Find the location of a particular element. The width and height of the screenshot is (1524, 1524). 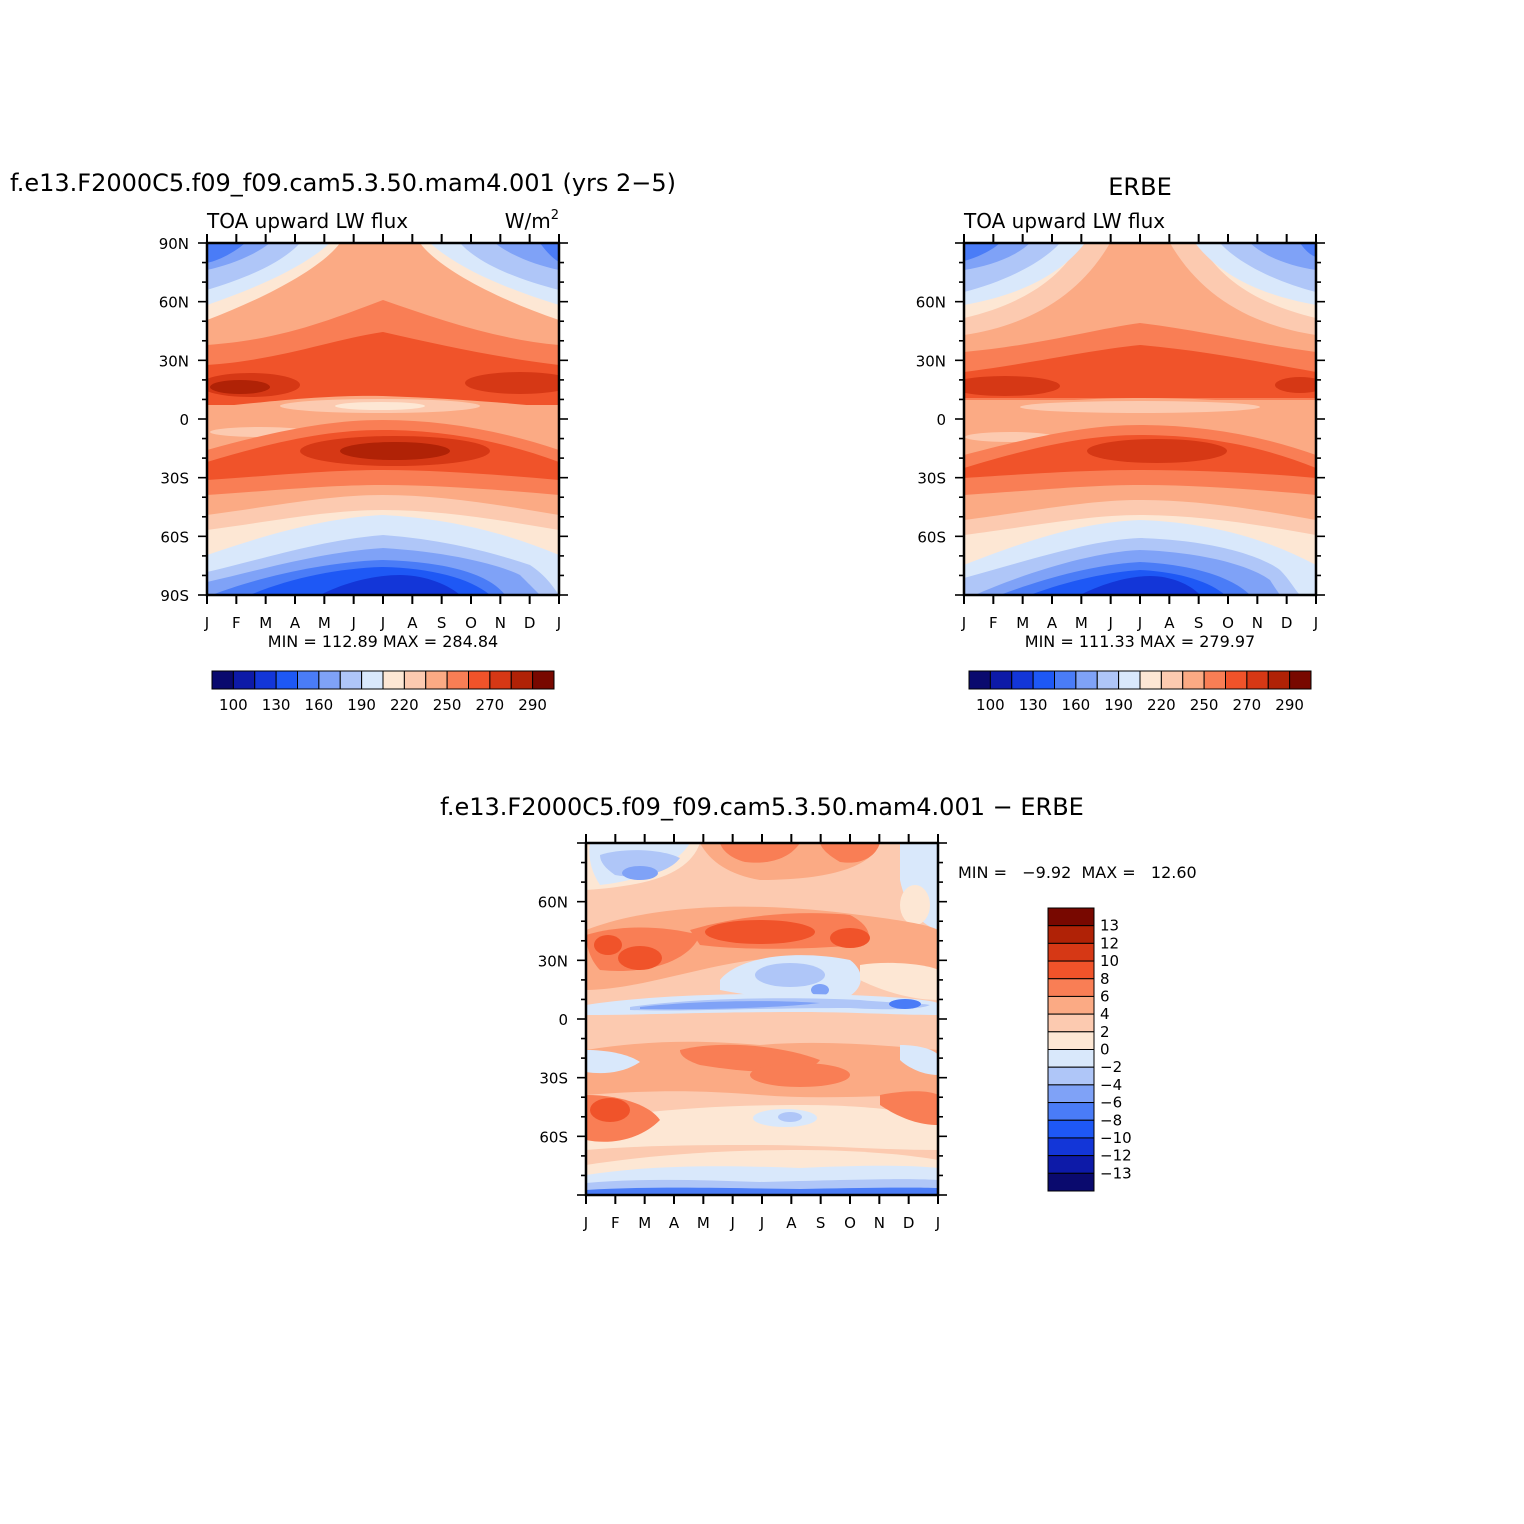

model-y-tick-label: 60N is located at coordinates (174, 303).